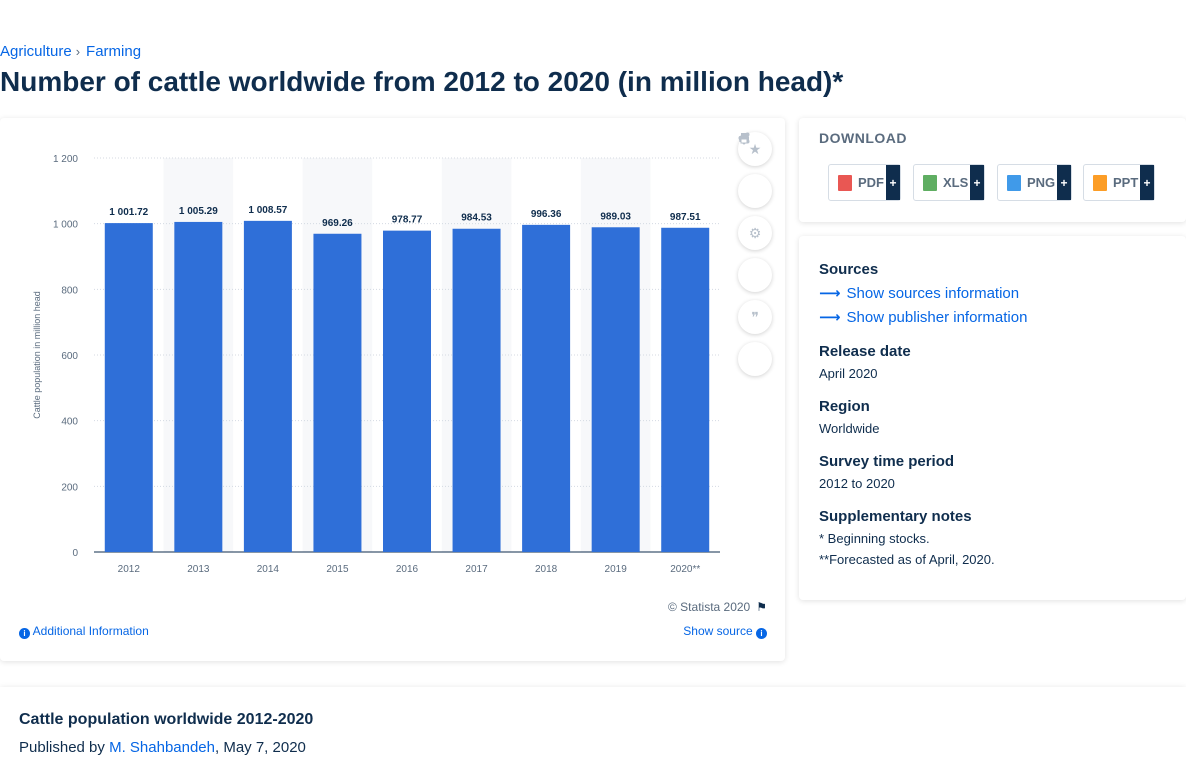 This screenshot has width=1186, height=760. I want to click on chart-toolbar: ★ ⚙ ❞, so click(755, 258).